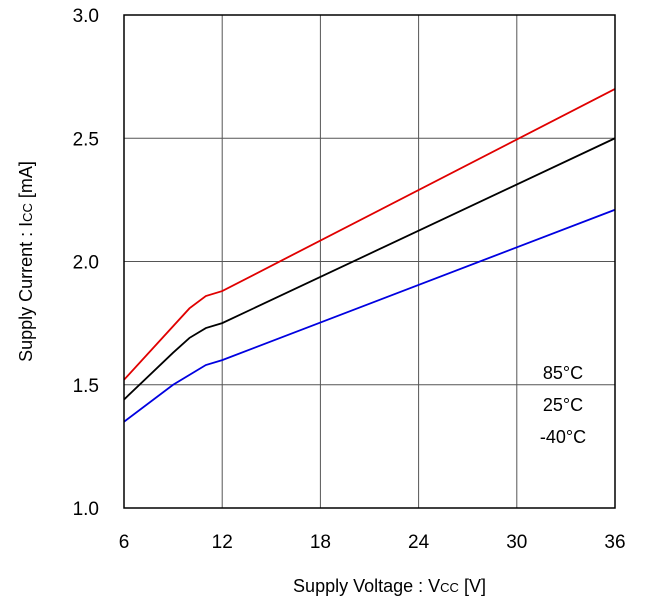 Image resolution: width=648 pixels, height=605 pixels. I want to click on annotation-minus40c: -40°C, so click(563, 437).